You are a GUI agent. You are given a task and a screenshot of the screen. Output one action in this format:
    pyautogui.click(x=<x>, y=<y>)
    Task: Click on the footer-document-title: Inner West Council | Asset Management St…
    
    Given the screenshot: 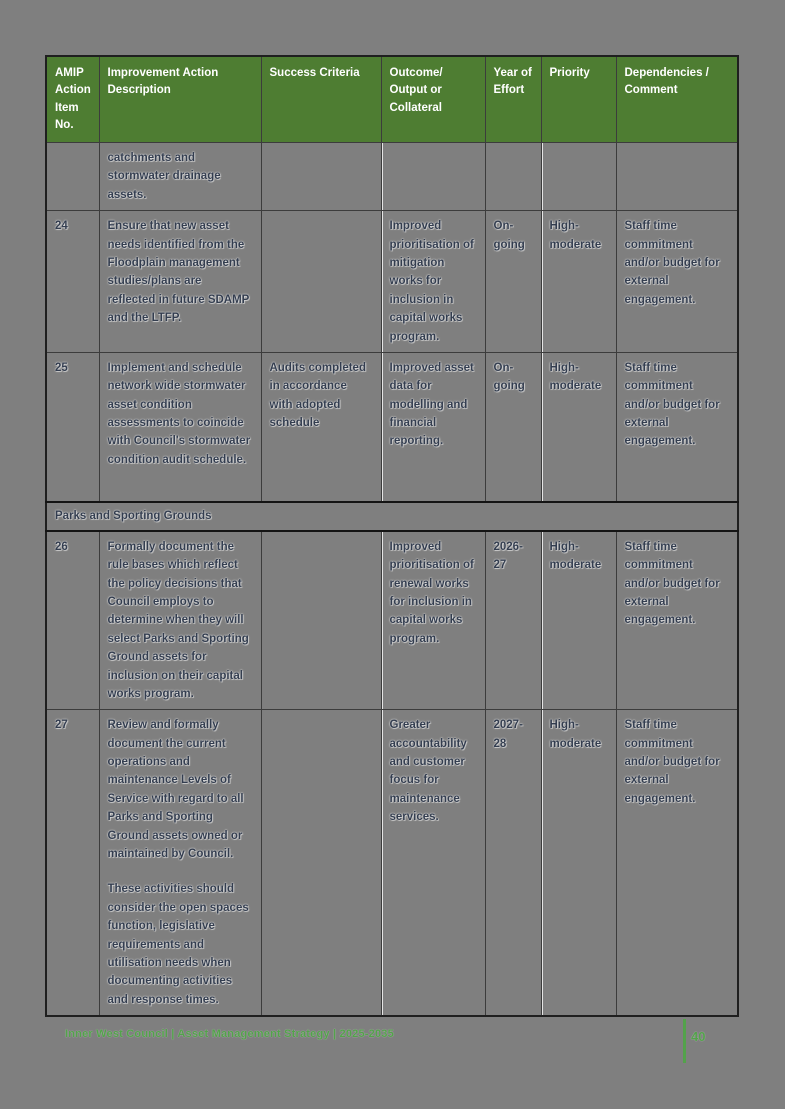 What is the action you would take?
    pyautogui.click(x=229, y=1034)
    